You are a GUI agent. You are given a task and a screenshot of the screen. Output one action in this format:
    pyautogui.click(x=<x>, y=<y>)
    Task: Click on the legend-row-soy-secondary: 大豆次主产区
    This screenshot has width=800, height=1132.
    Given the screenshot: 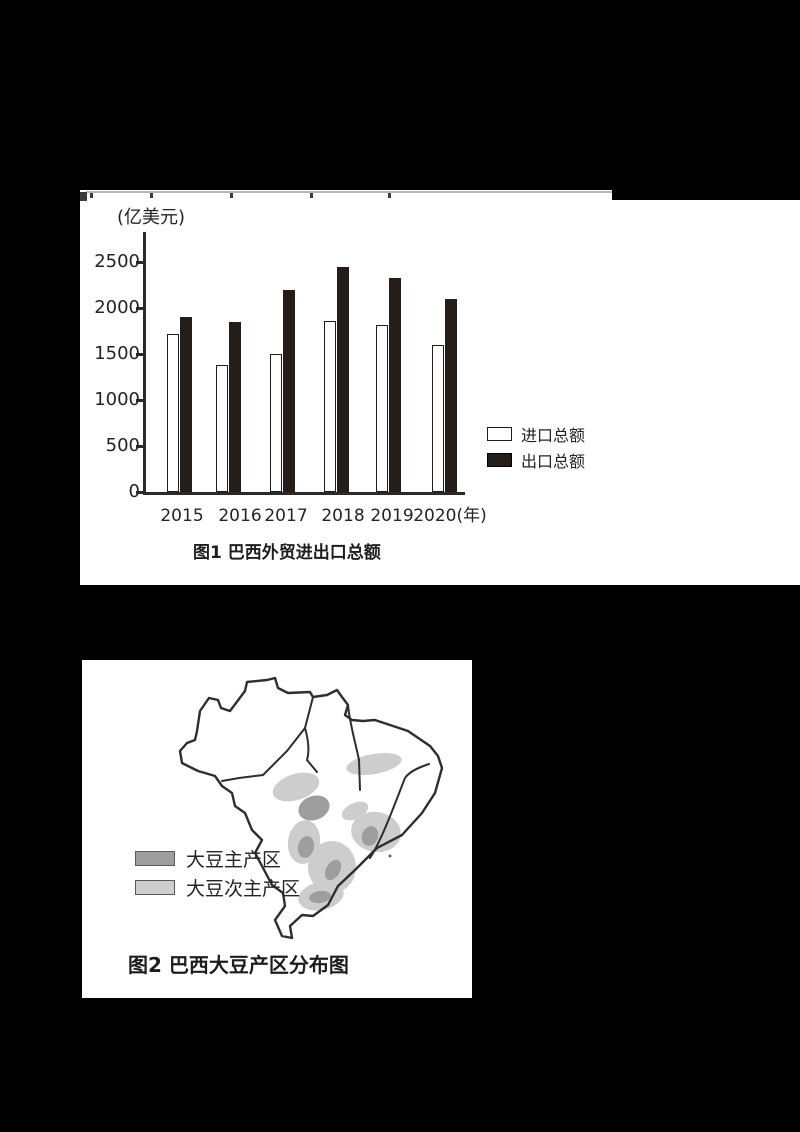 What is the action you would take?
    pyautogui.click(x=217, y=889)
    